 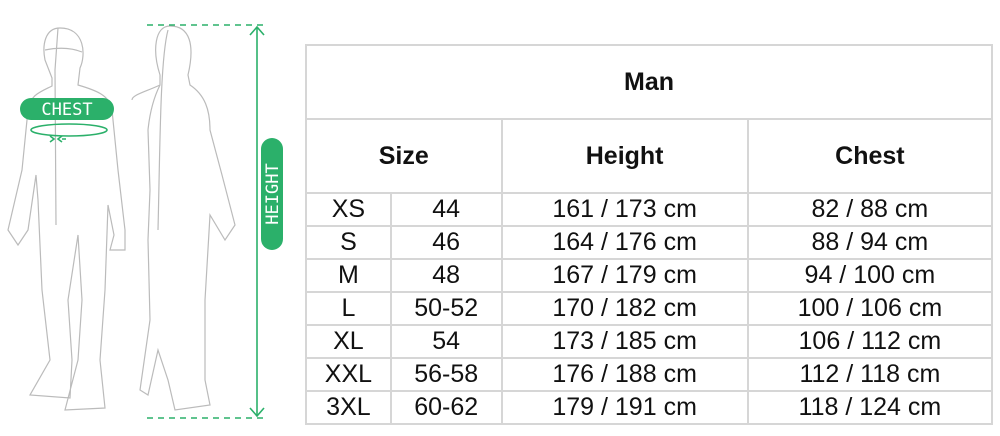 I want to click on height-cell: 176 / 188 cm, so click(x=624, y=374).